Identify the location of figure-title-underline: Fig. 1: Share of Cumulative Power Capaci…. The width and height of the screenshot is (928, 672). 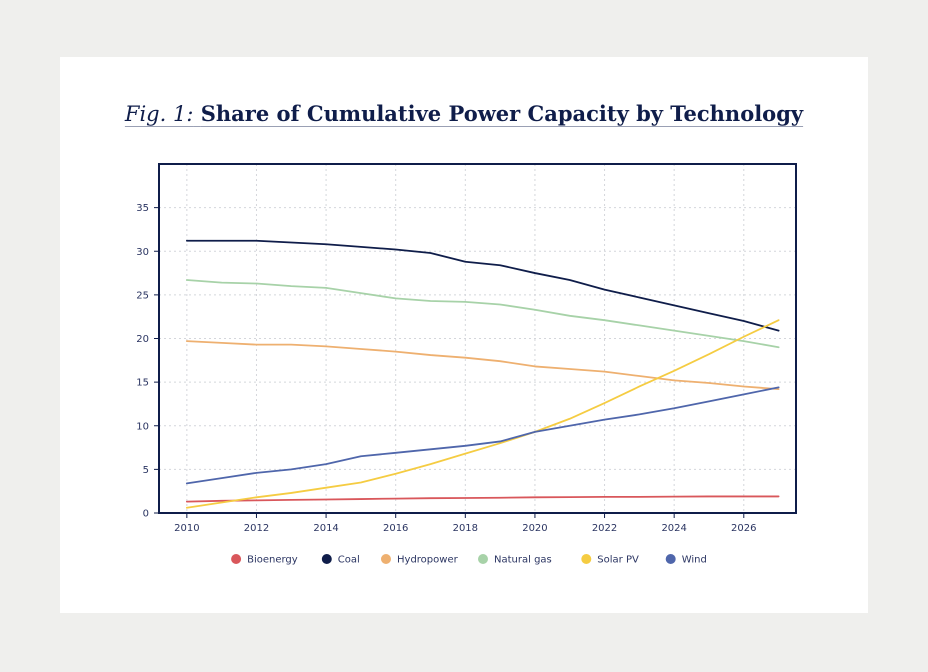
(464, 113).